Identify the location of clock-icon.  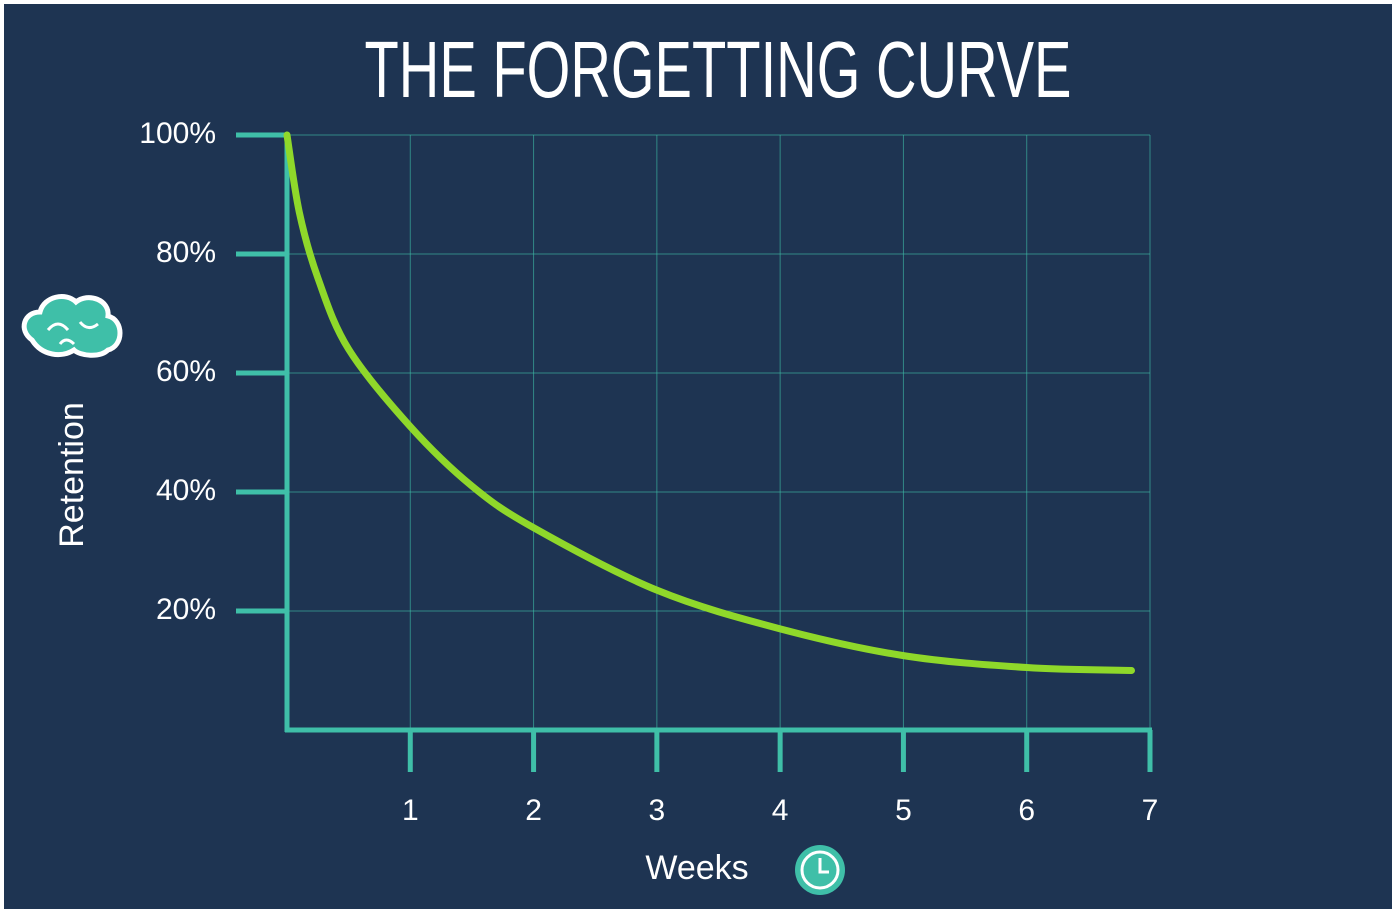
(820, 870).